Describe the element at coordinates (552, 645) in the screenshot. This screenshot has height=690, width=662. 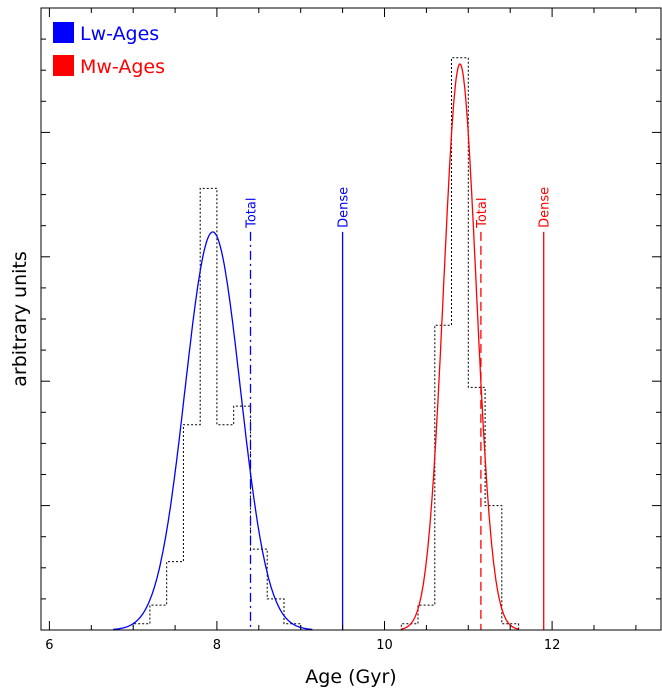
I see `x-tick-label: 12` at that location.